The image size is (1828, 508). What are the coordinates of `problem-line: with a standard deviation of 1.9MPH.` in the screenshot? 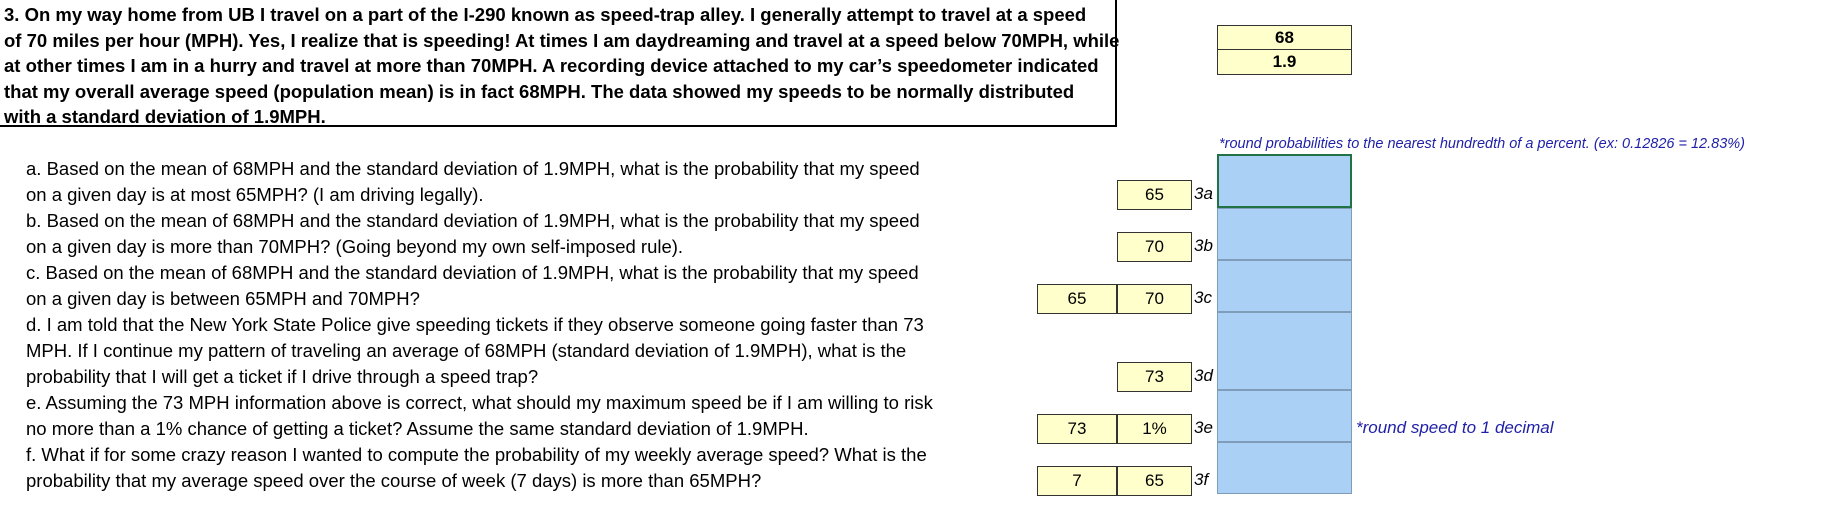 It's located at (165, 116).